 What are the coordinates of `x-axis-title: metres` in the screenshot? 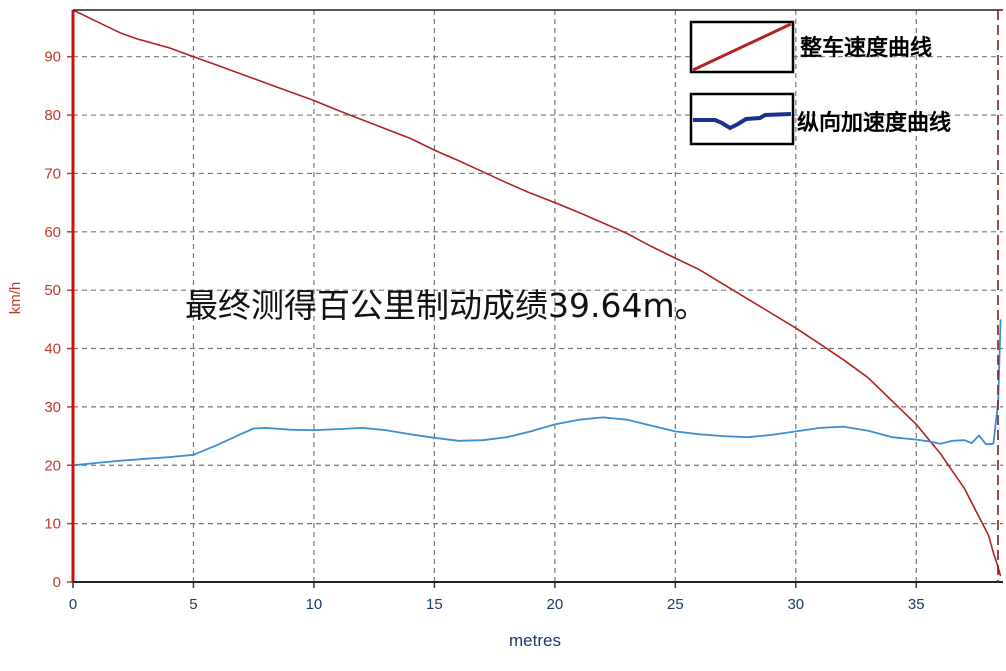 It's located at (535, 640).